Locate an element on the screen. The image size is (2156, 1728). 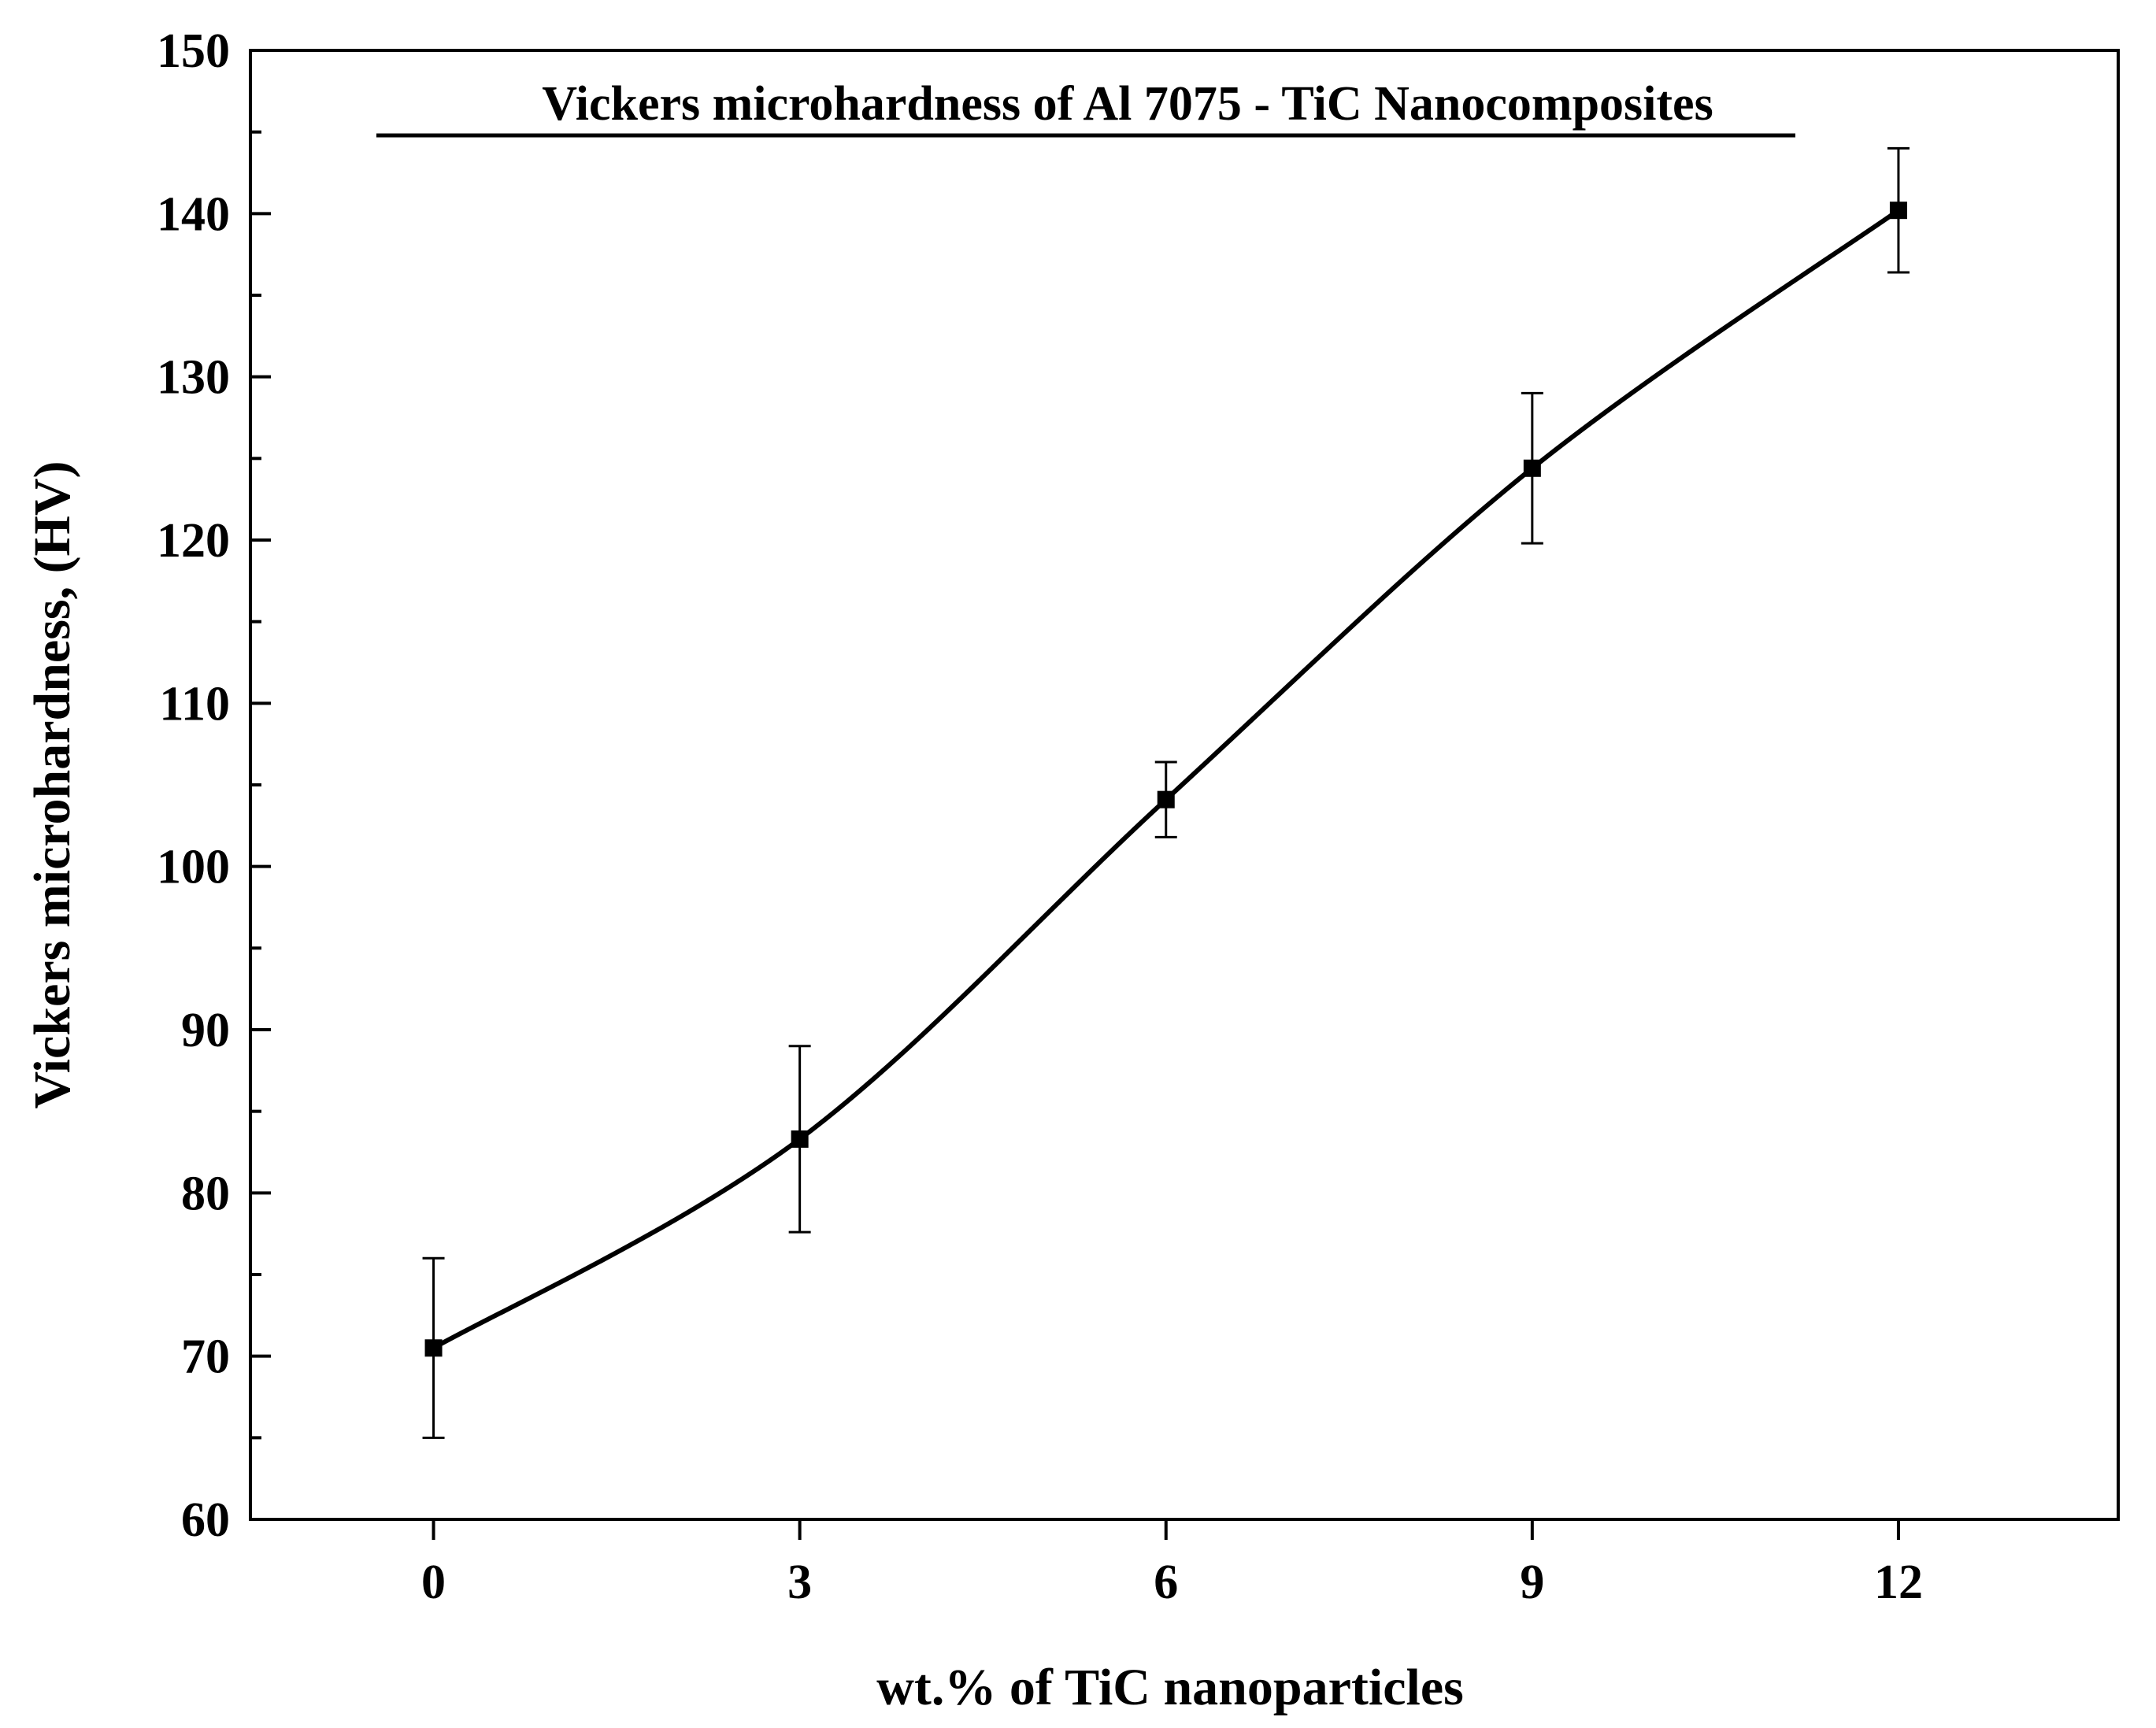
x-tick-label: 0 is located at coordinates (433, 1582).